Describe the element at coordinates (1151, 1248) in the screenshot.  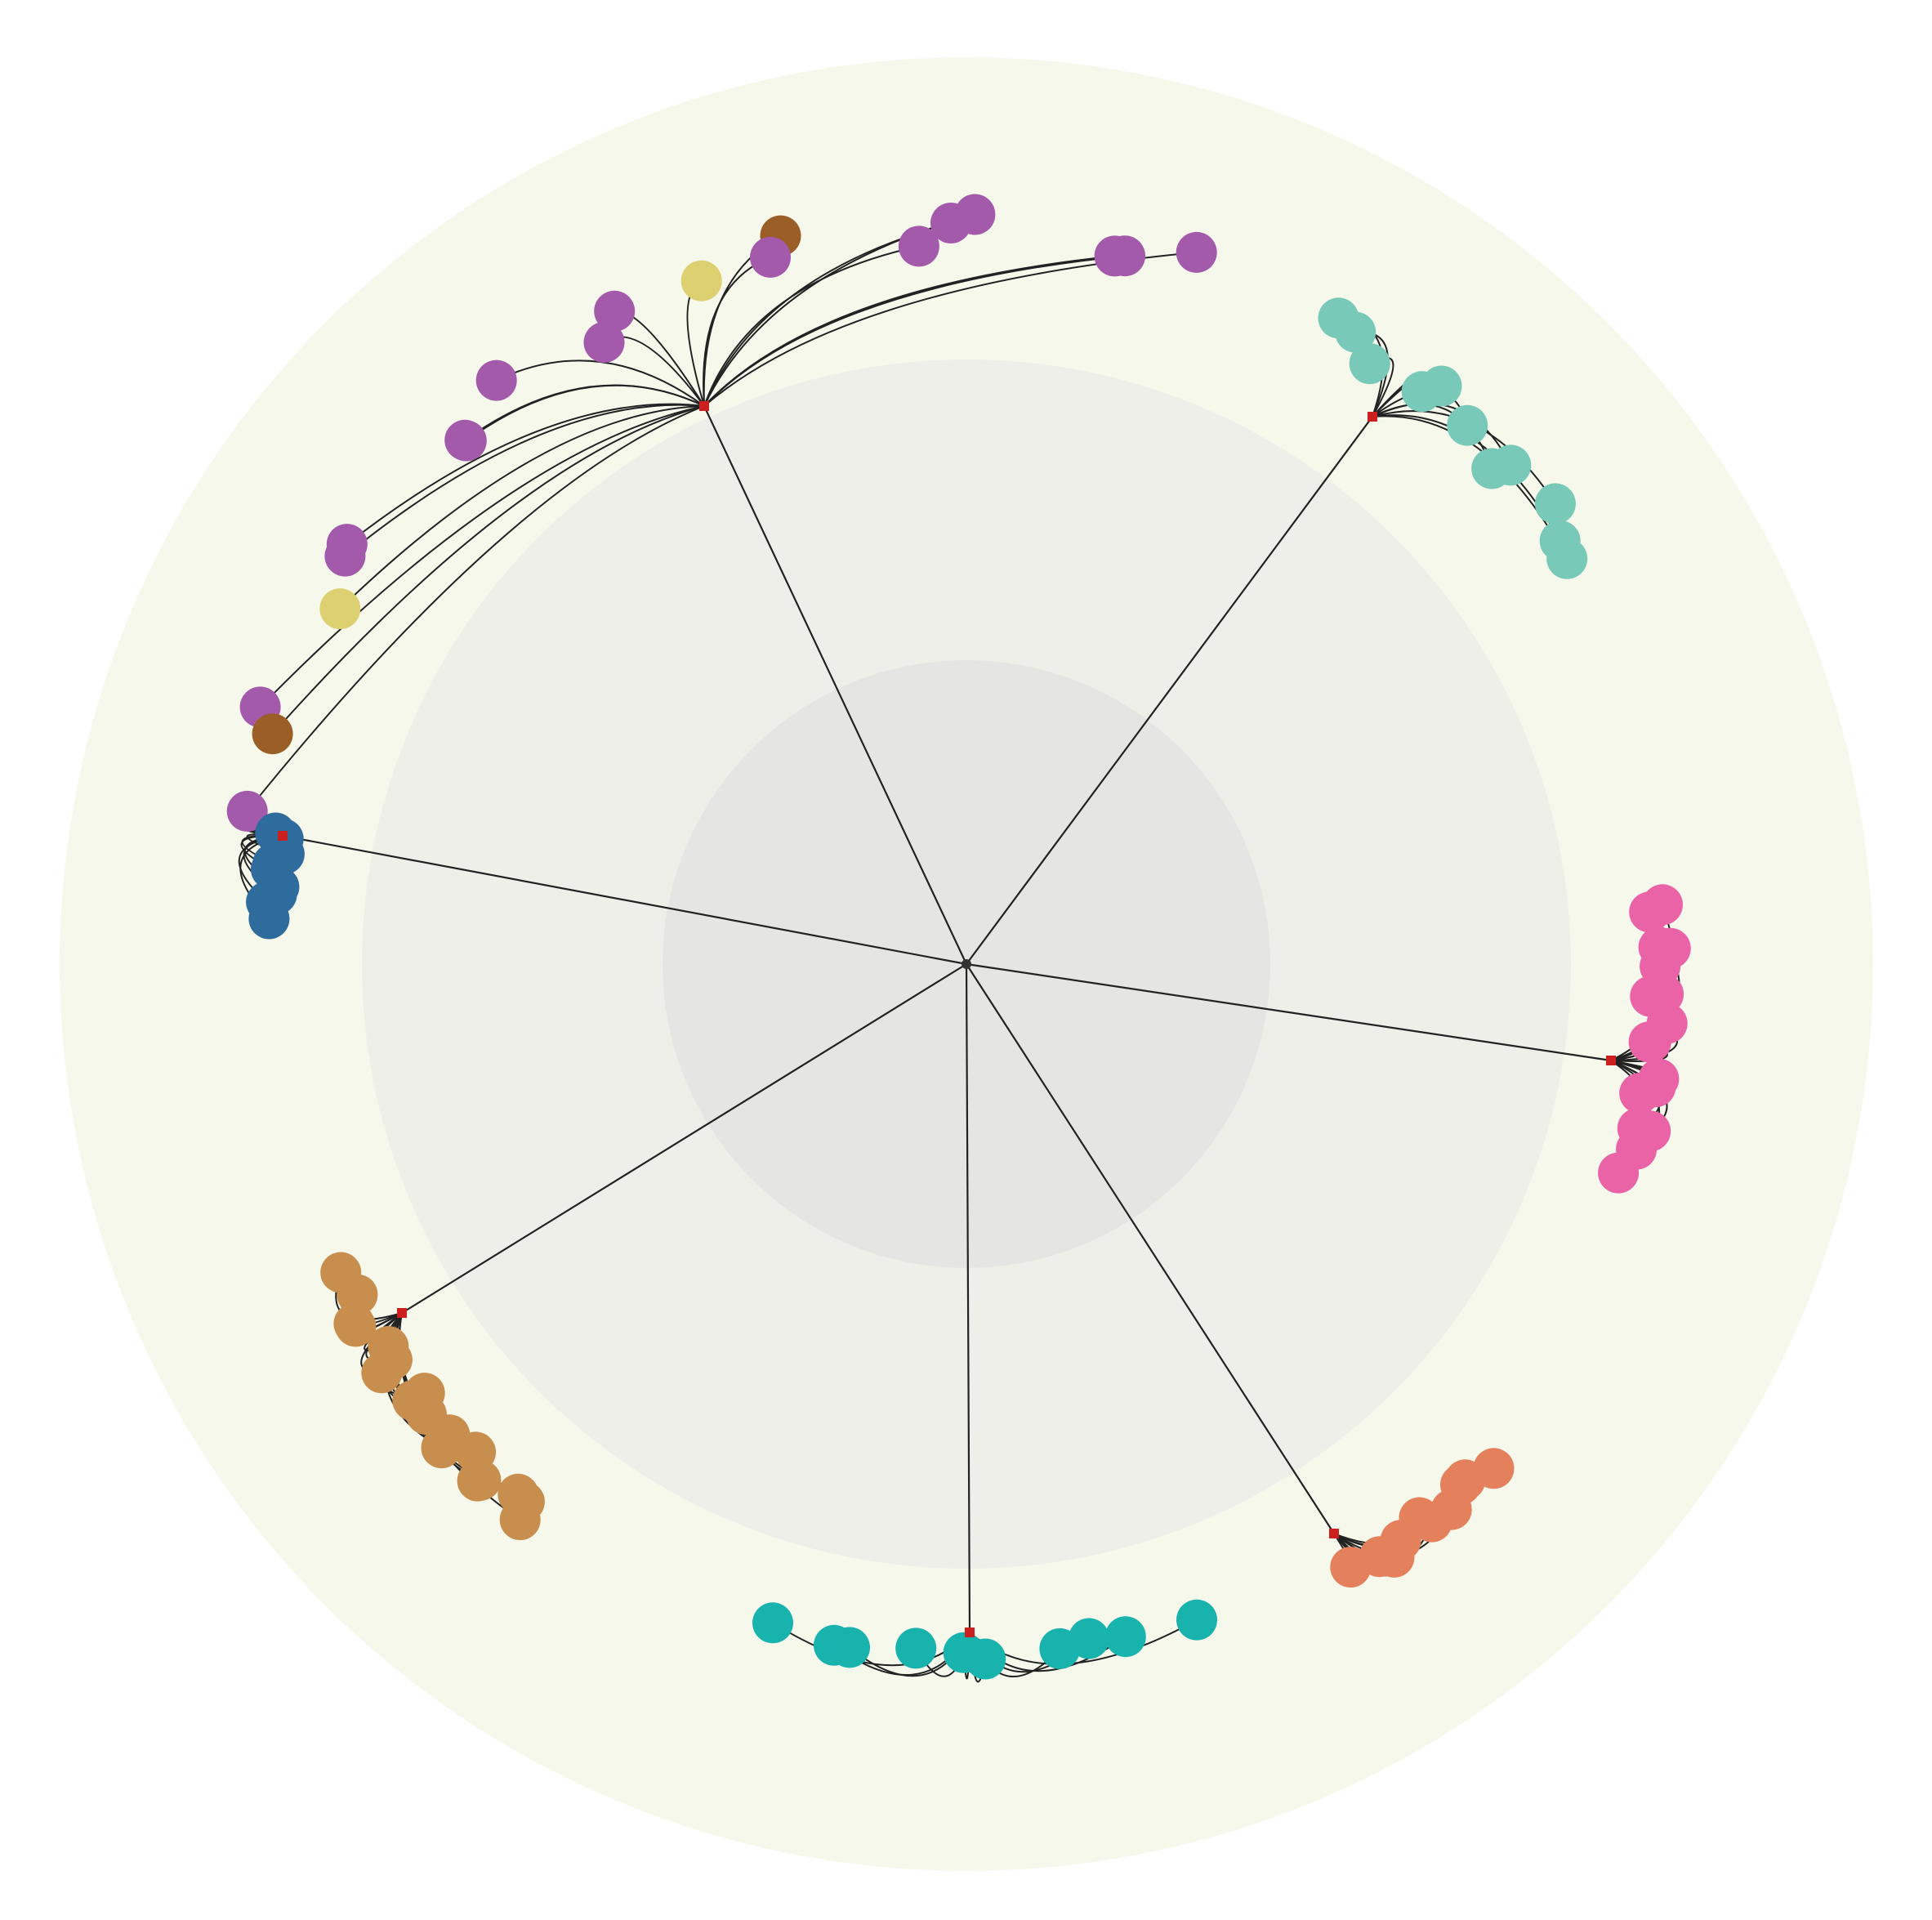
I see `edge-root-orange` at that location.